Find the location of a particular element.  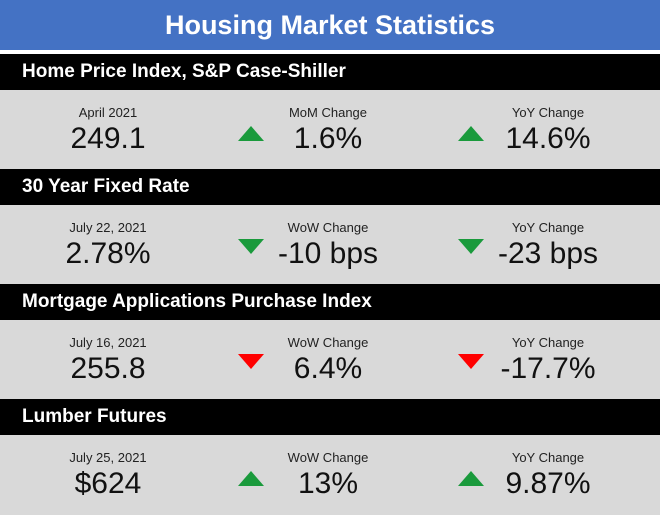

current-value-cell: July 22, 2021 2.78% is located at coordinates (108, 245).